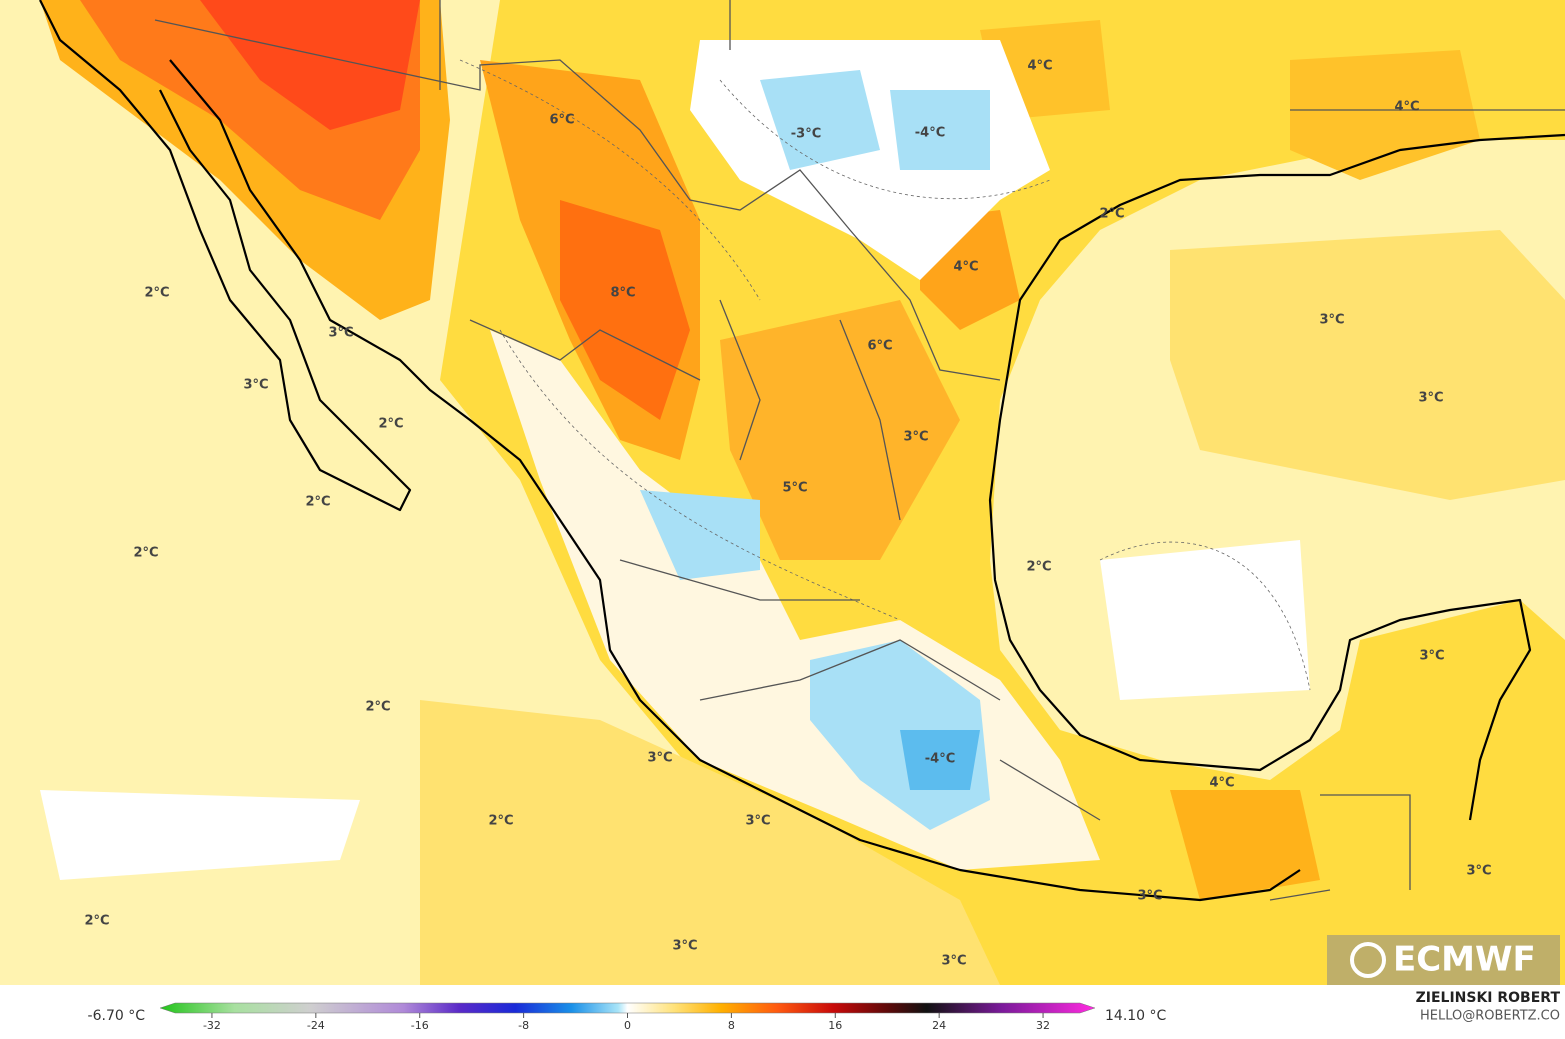 Image resolution: width=1565 pixels, height=1039 pixels. What do you see at coordinates (316, 1025) in the screenshot?
I see `colorbar-tick-label: -24` at bounding box center [316, 1025].